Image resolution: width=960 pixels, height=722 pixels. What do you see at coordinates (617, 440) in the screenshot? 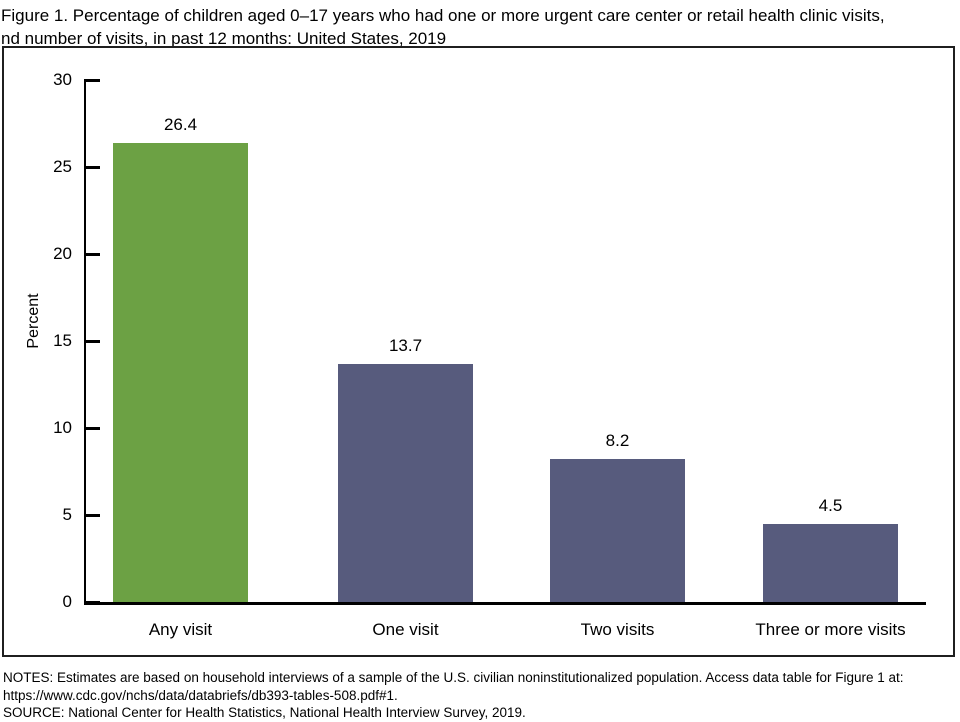
I see `bar-value-label: 8.2` at bounding box center [617, 440].